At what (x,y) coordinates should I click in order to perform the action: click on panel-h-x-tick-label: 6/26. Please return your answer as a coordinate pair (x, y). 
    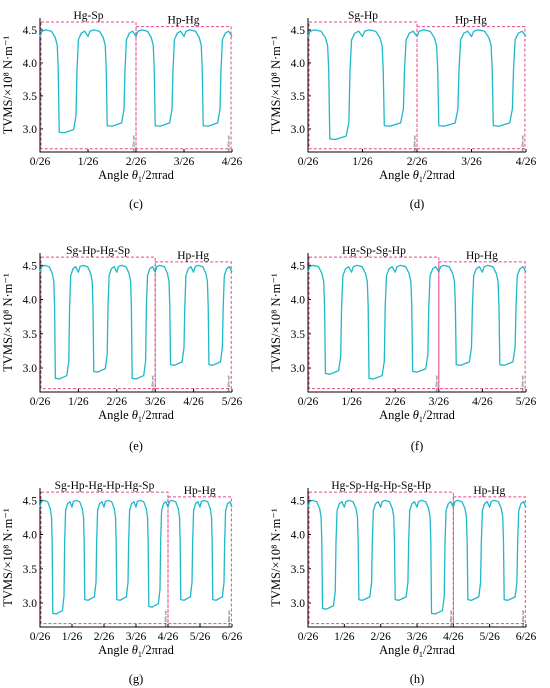
    Looking at the image, I should click on (526, 637).